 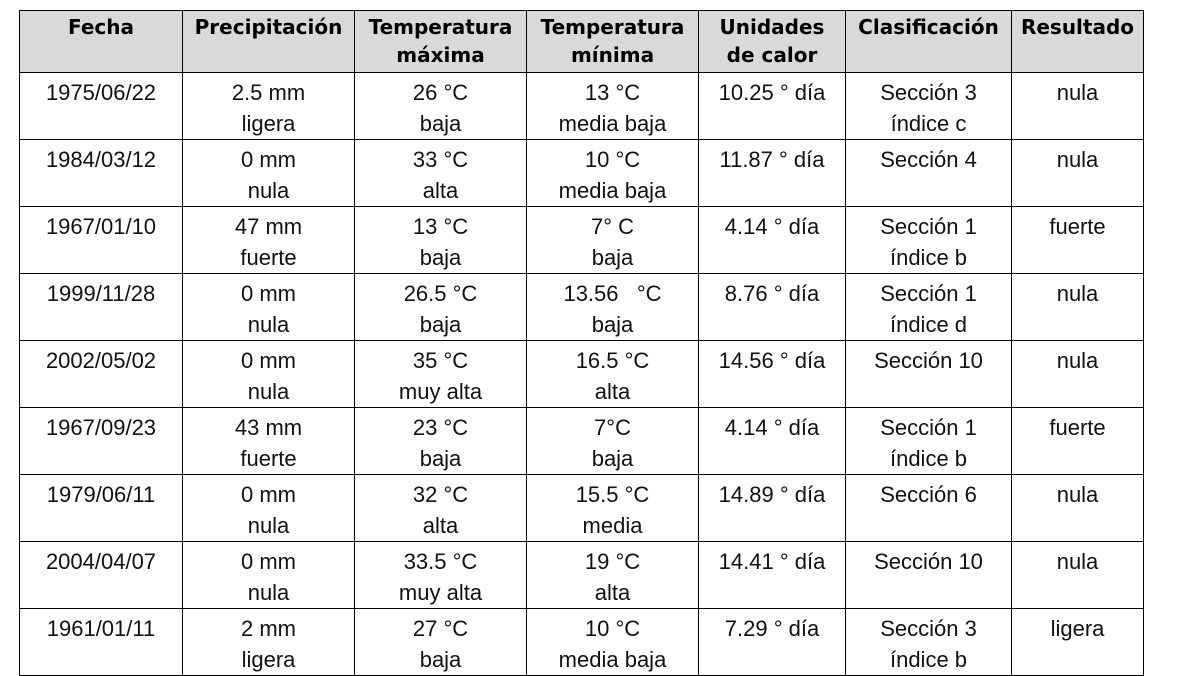 I want to click on table-cell: 2.5 mm ligera, so click(x=268, y=106).